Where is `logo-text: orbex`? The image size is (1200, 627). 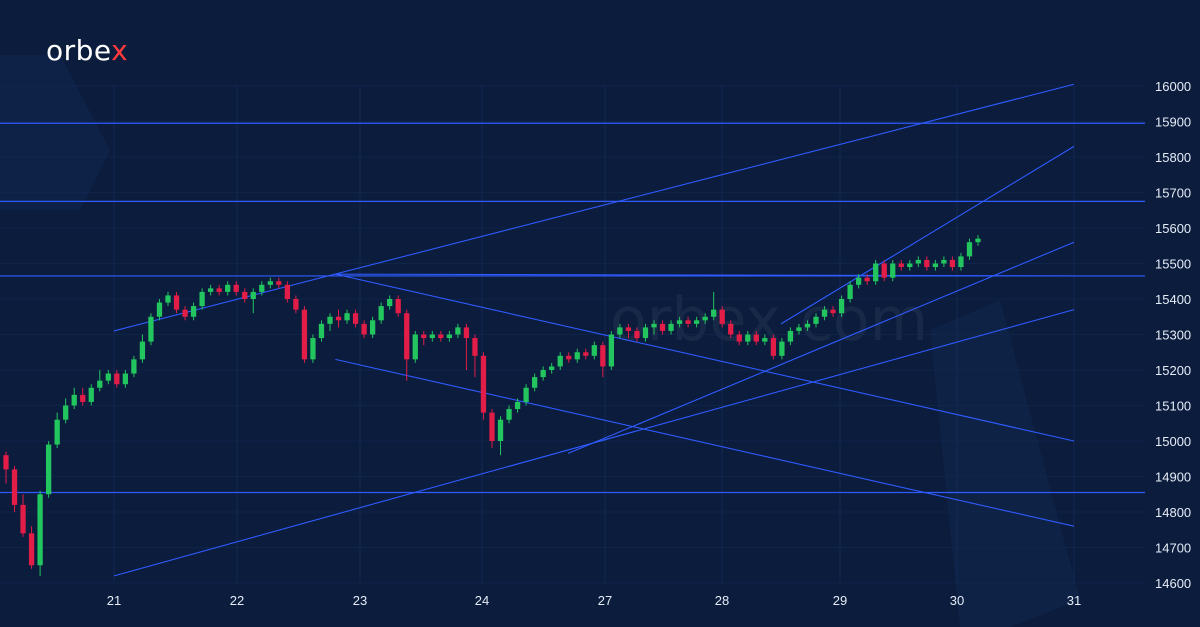 logo-text: orbex is located at coordinates (87, 50).